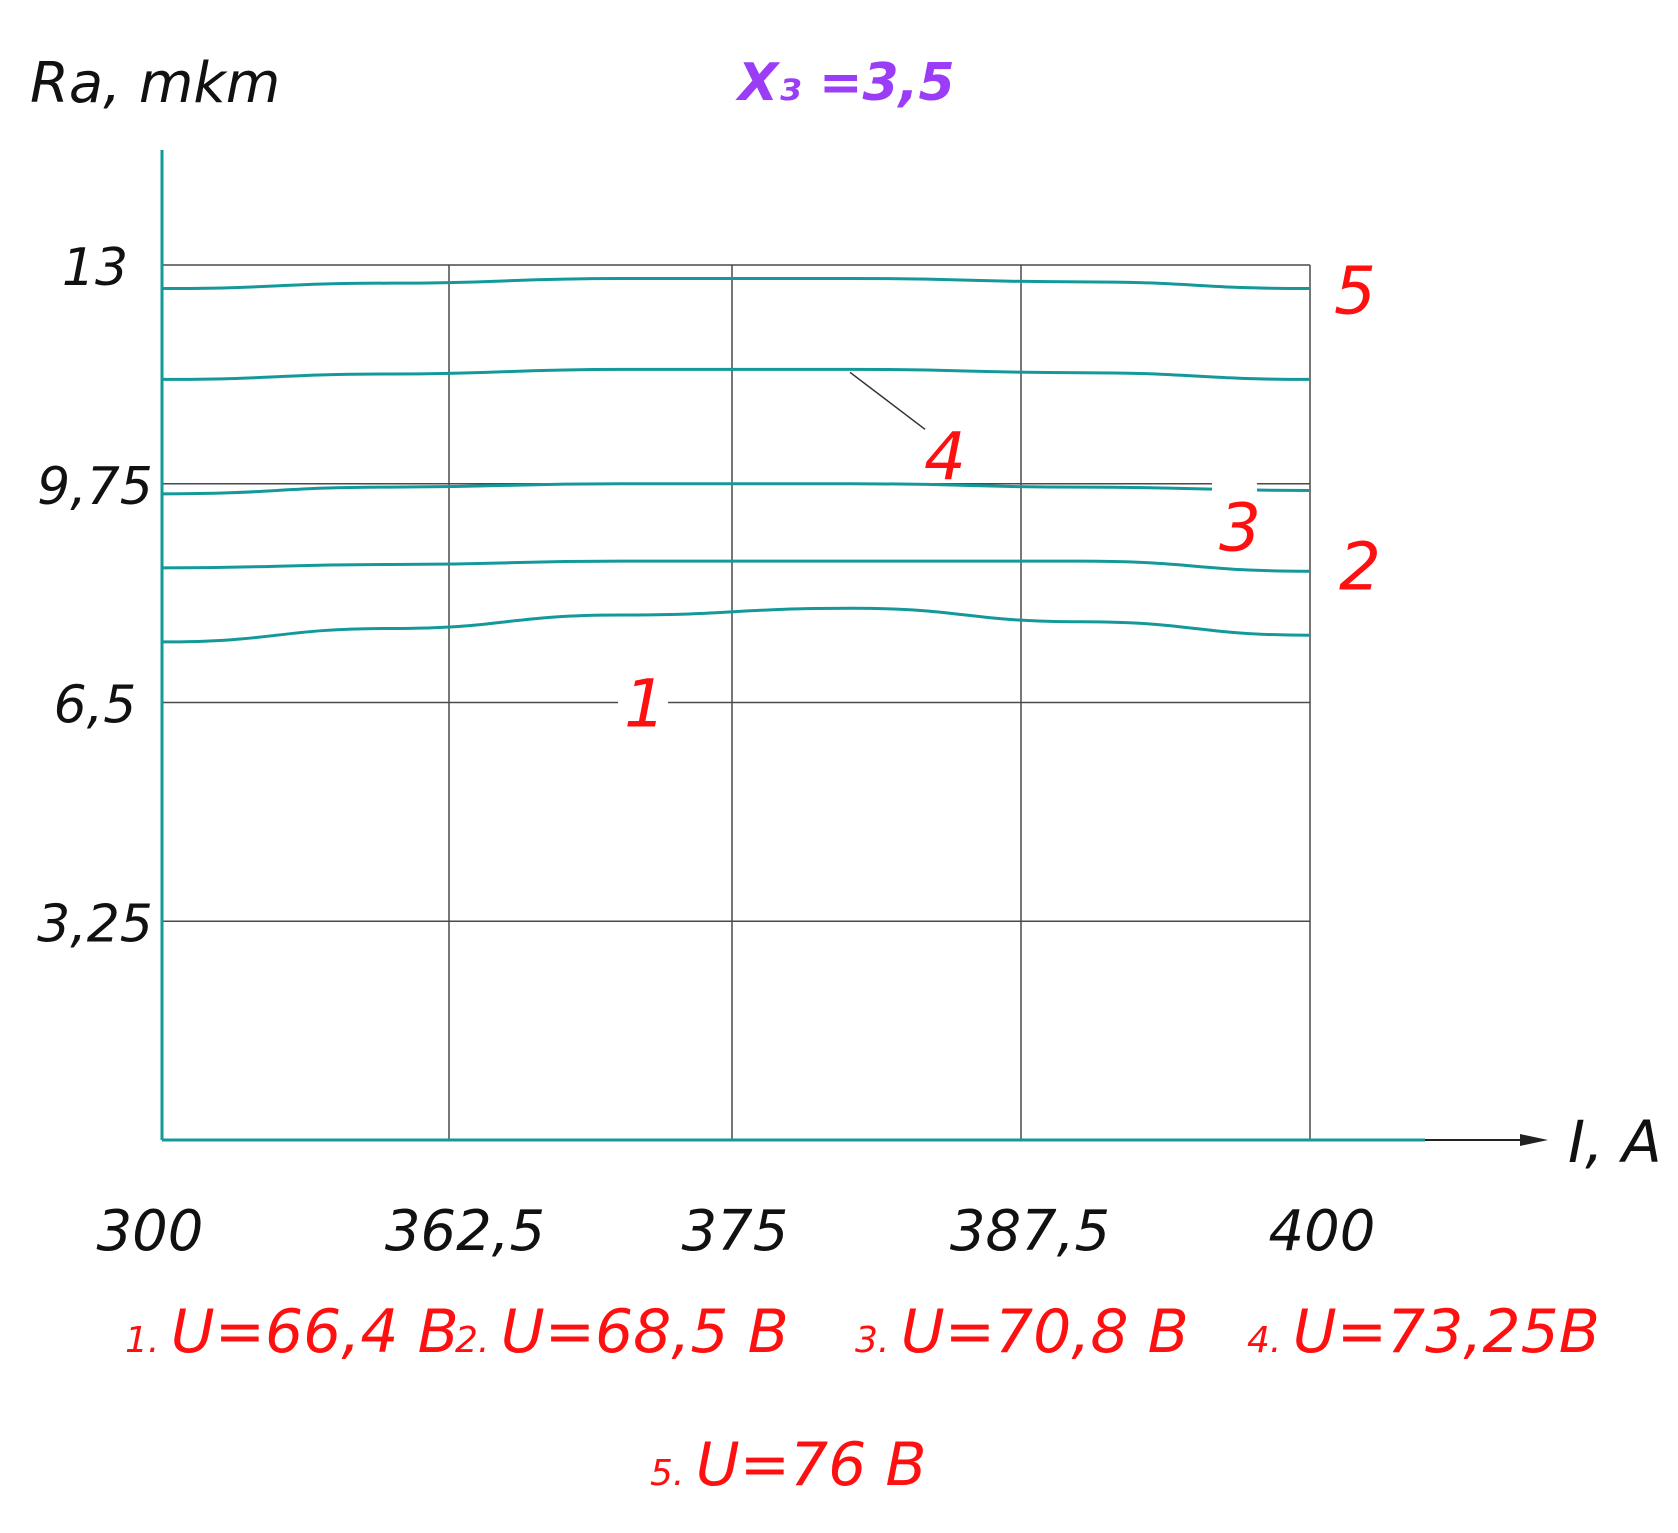  I want to click on legend-number: 3., so click(878, 1340).